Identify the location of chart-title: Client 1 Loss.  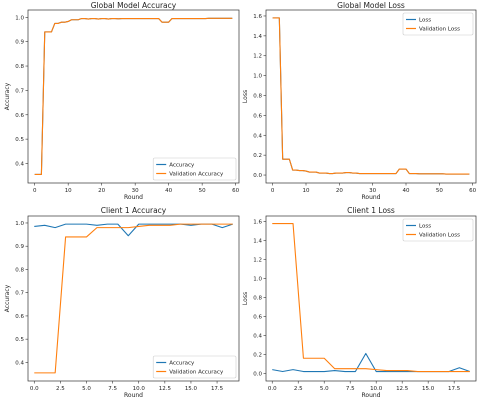
(371, 210).